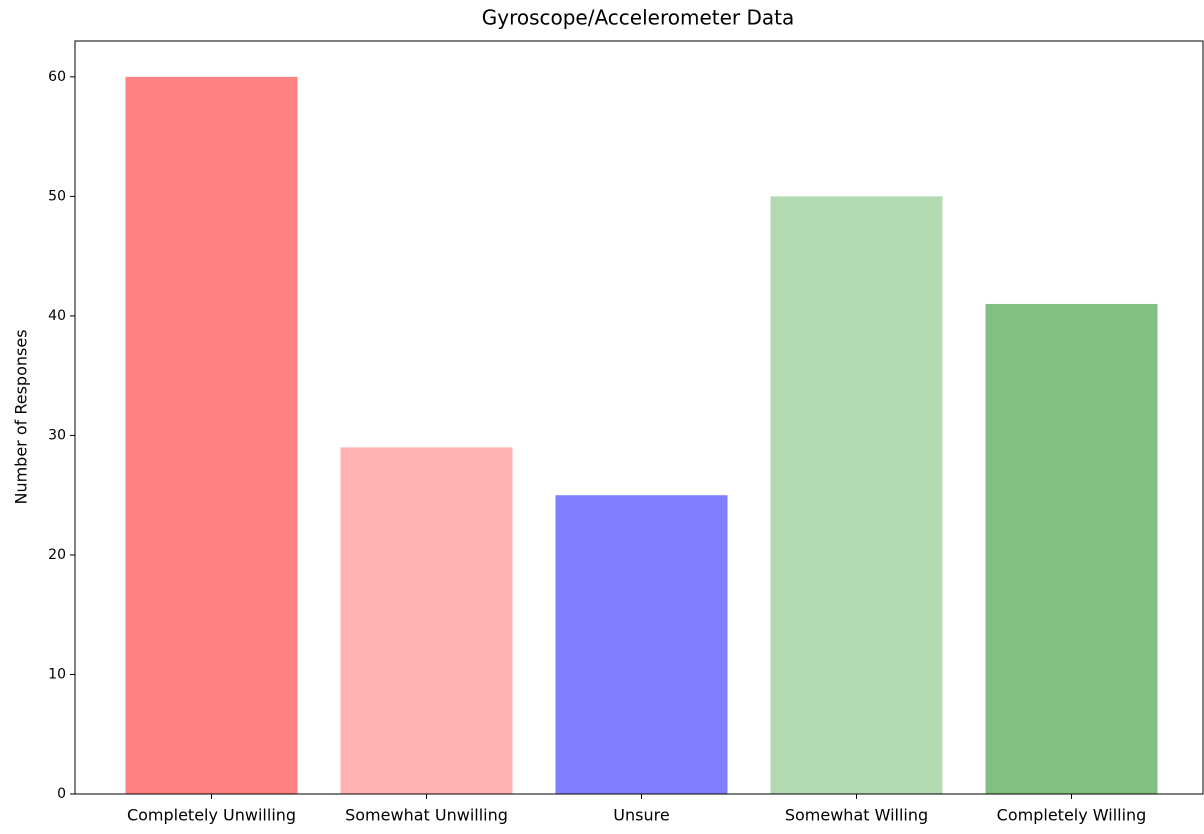 The width and height of the screenshot is (1204, 834). Describe the element at coordinates (61, 794) in the screenshot. I see `y-tick-label: 0` at that location.